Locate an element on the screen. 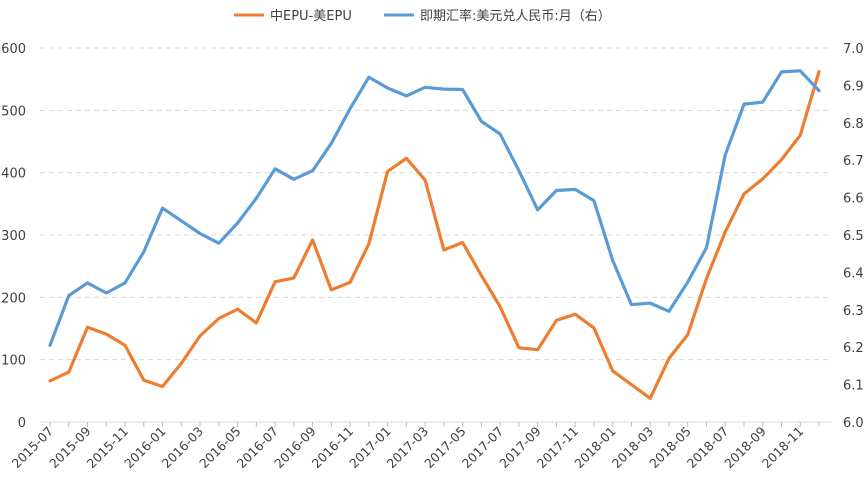  legend-label-epu: 中EPU-美EPU is located at coordinates (311, 16).